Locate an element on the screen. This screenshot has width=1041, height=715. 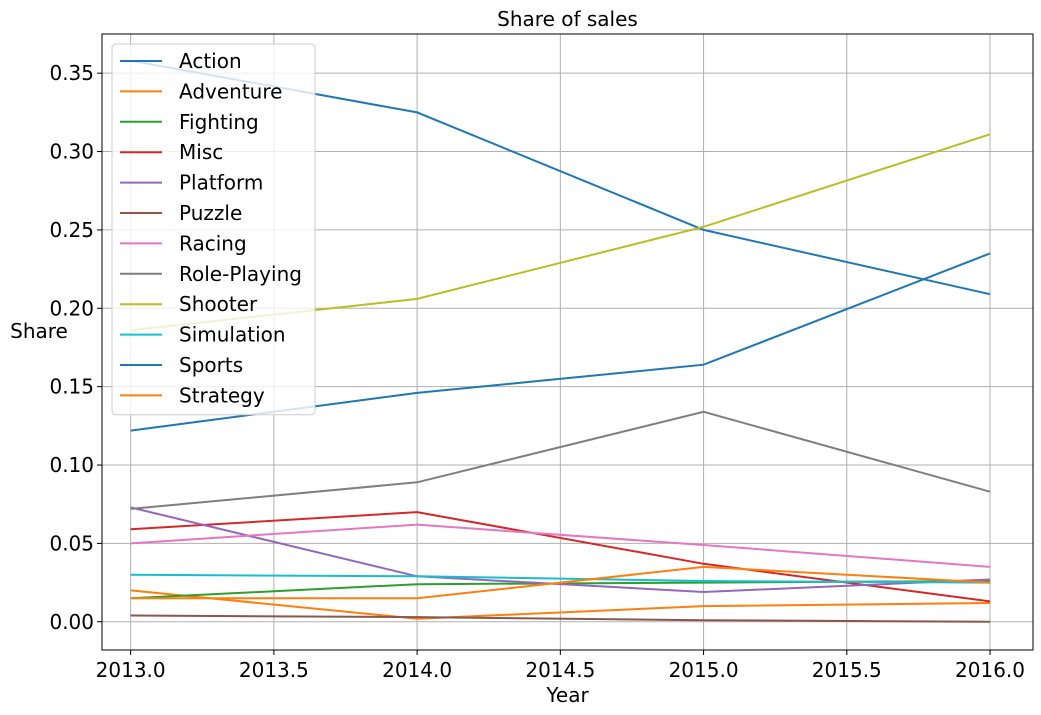
legend-label: Strategy is located at coordinates (222, 395).